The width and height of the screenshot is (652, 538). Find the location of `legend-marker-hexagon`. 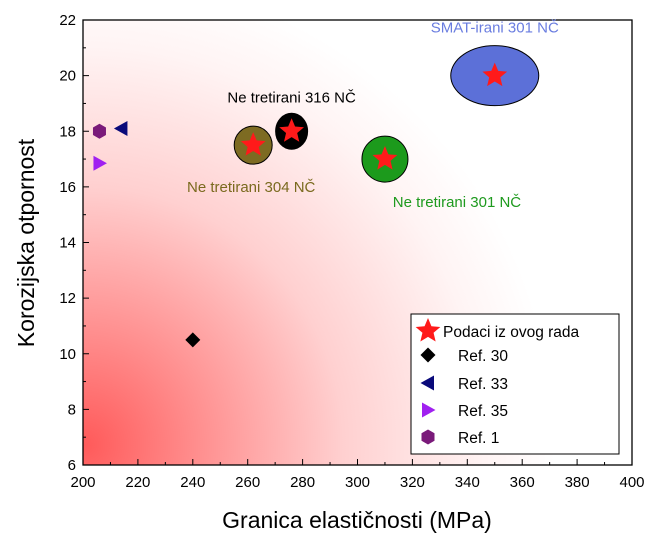

legend-marker-hexagon is located at coordinates (428, 437).